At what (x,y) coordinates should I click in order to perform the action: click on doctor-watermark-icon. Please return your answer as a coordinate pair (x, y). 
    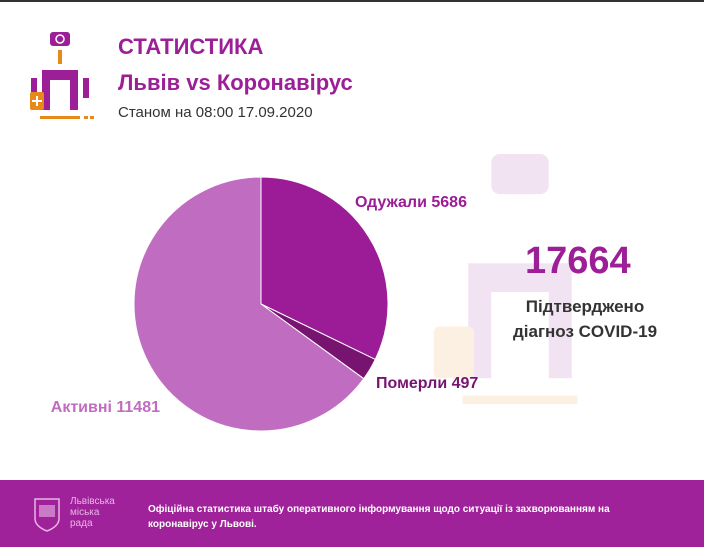
    Looking at the image, I should click on (505, 279).